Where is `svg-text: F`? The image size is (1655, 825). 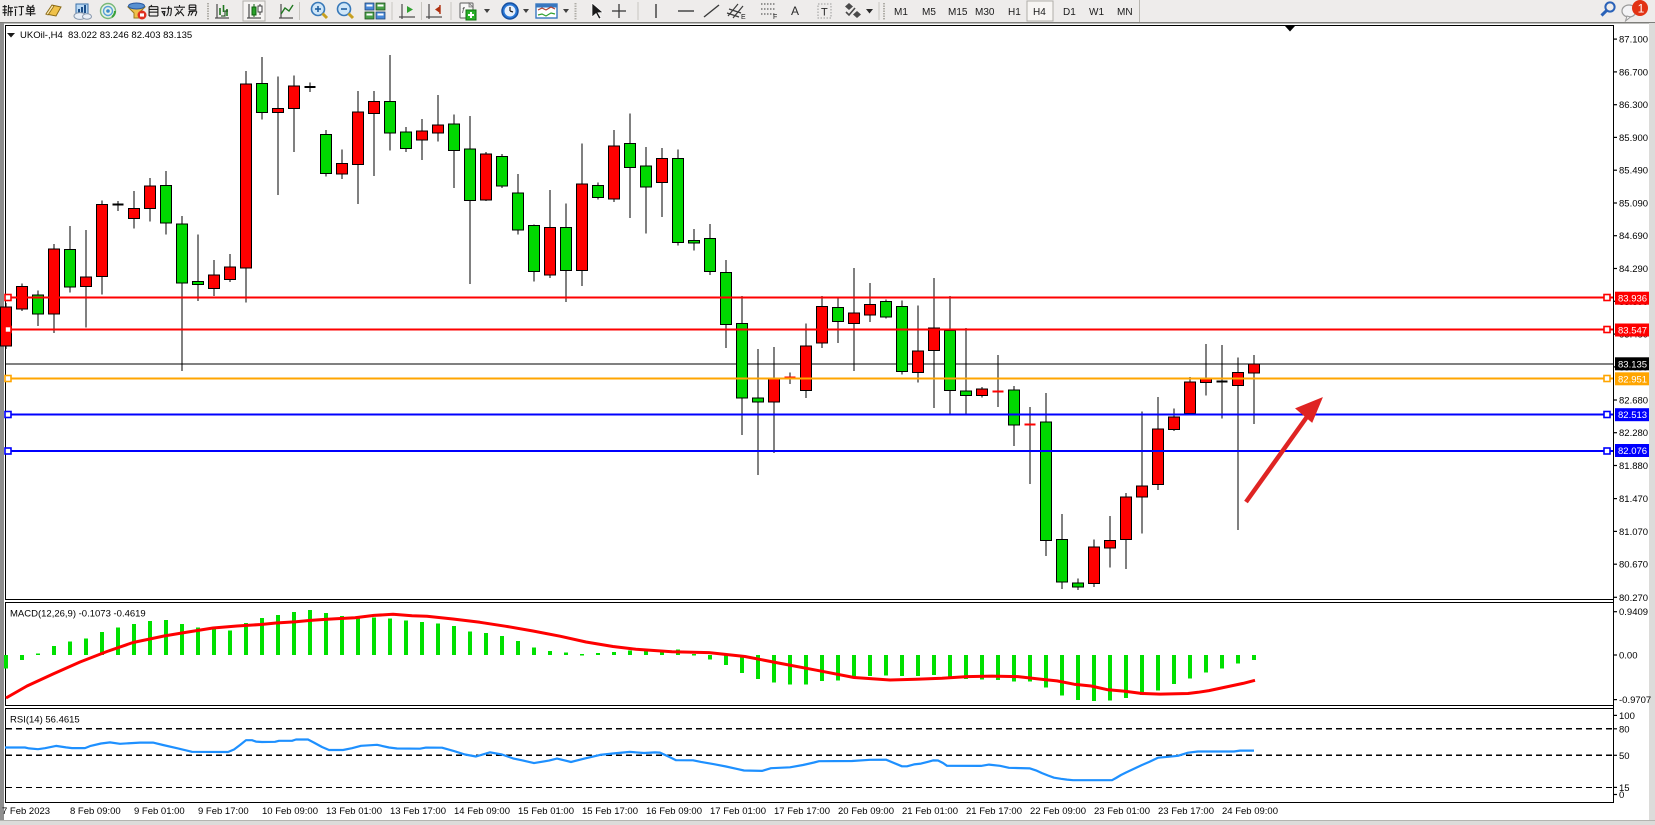 svg-text: F is located at coordinates (775, 17).